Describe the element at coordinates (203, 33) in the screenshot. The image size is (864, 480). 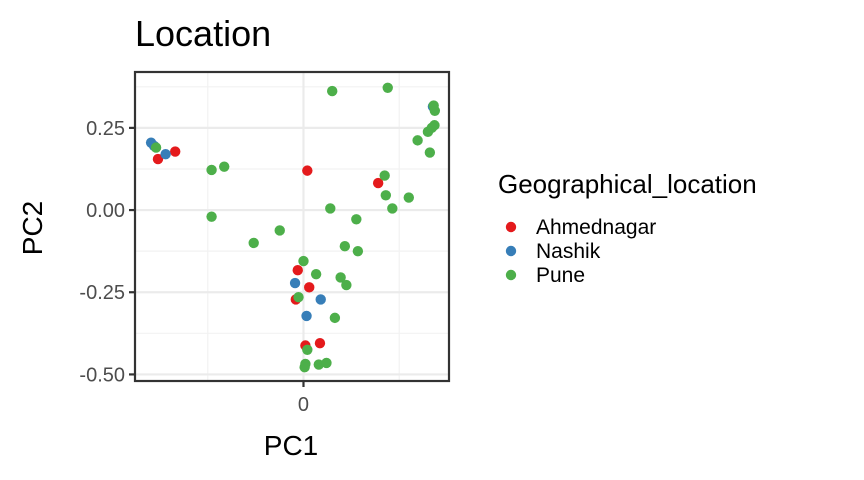
I see `chart-title: Location` at that location.